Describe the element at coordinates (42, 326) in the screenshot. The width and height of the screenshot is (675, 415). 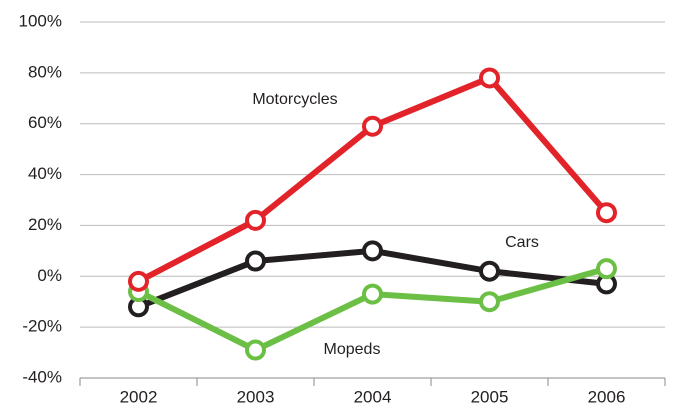
I see `y-tick-label: -20%` at that location.